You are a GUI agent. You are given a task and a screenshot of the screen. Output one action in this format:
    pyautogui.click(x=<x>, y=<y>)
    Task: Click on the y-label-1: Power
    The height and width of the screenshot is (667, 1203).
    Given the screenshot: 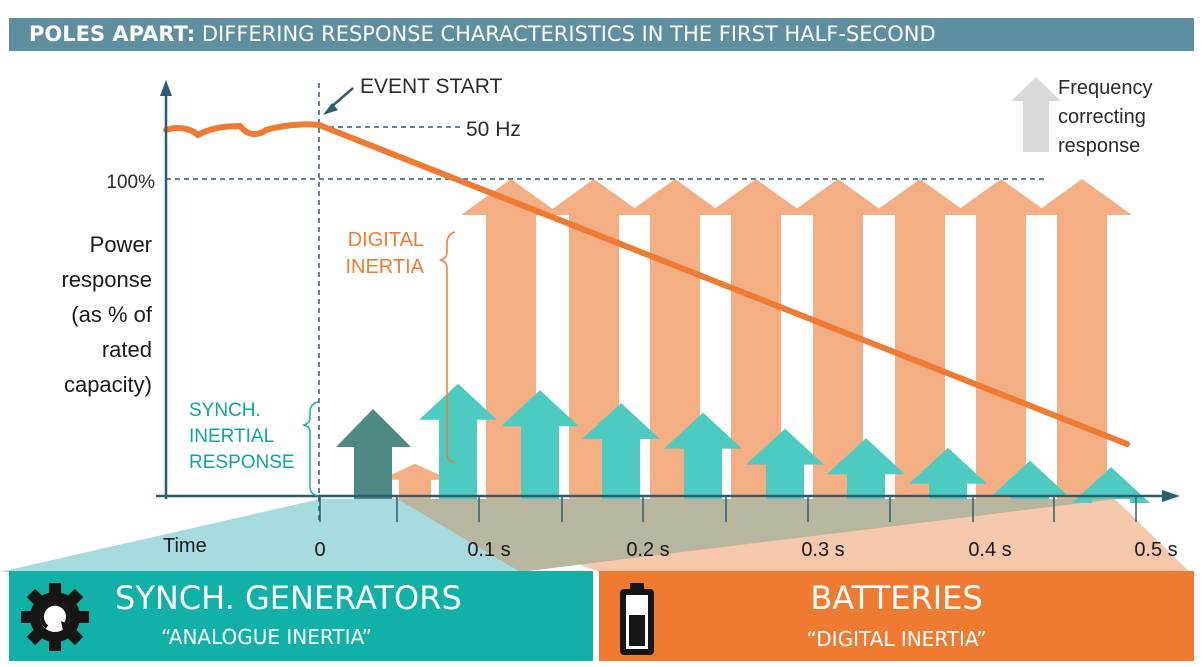 What is the action you would take?
    pyautogui.click(x=121, y=244)
    